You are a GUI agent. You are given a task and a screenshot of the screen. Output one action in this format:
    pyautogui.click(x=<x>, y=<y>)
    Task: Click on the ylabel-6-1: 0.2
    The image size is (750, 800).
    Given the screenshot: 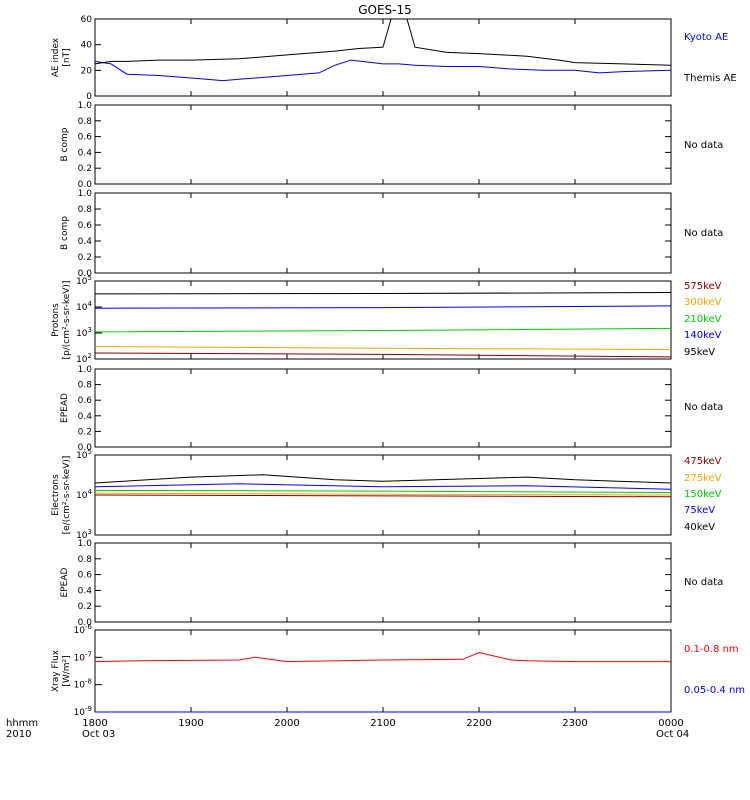 What is the action you would take?
    pyautogui.click(x=85, y=607)
    